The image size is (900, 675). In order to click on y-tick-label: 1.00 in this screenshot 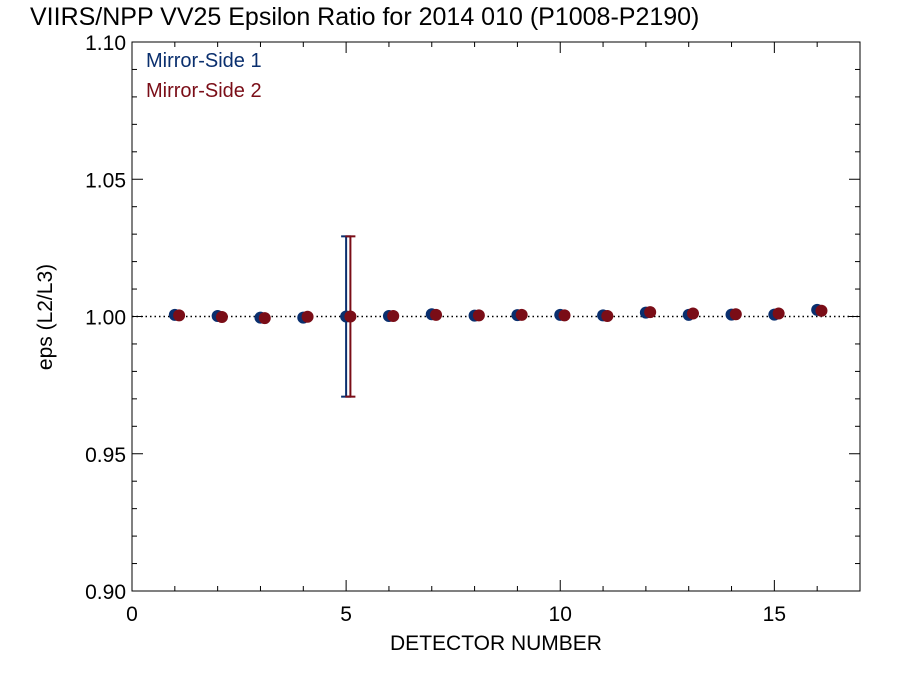, I will do `click(105, 318)`.